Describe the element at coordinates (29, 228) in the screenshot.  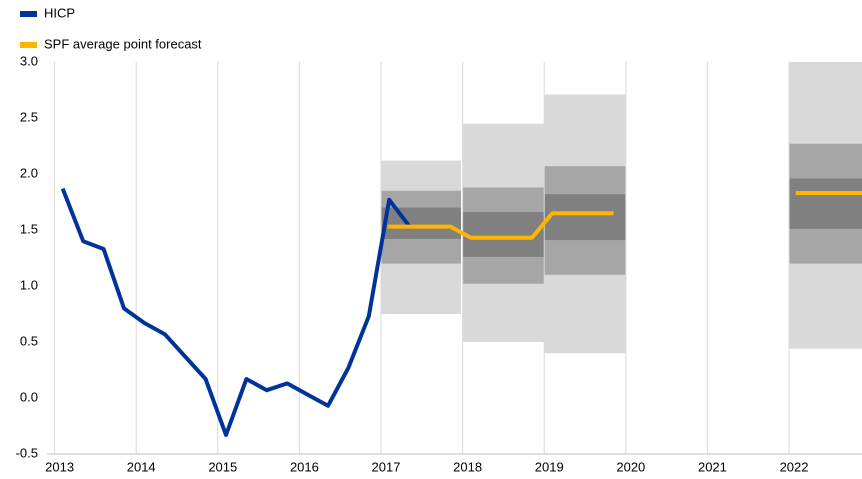
I see `y-tick-label: 1.5` at that location.